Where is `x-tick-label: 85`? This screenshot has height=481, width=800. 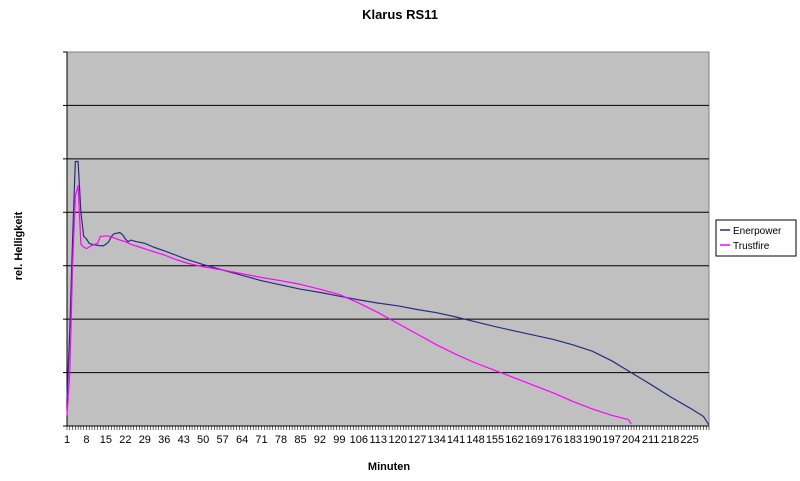 x-tick-label: 85 is located at coordinates (300, 440).